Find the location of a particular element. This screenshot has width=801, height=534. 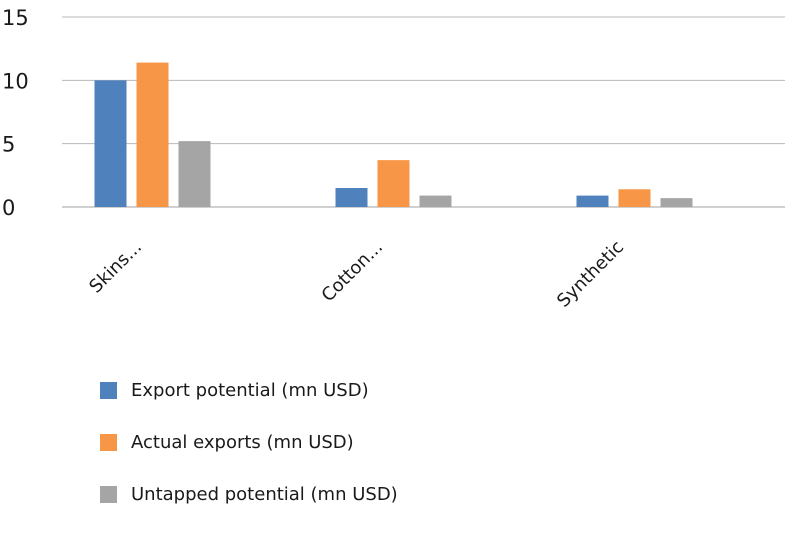

y-tick-label: 0 is located at coordinates (8, 208).